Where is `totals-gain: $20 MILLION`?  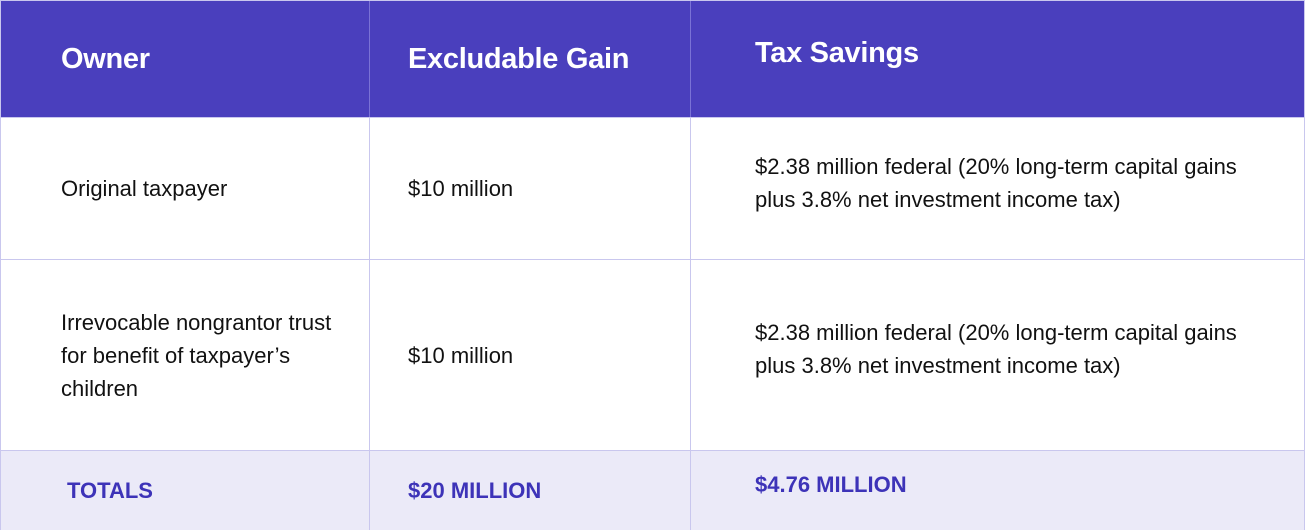 totals-gain: $20 MILLION is located at coordinates (475, 490).